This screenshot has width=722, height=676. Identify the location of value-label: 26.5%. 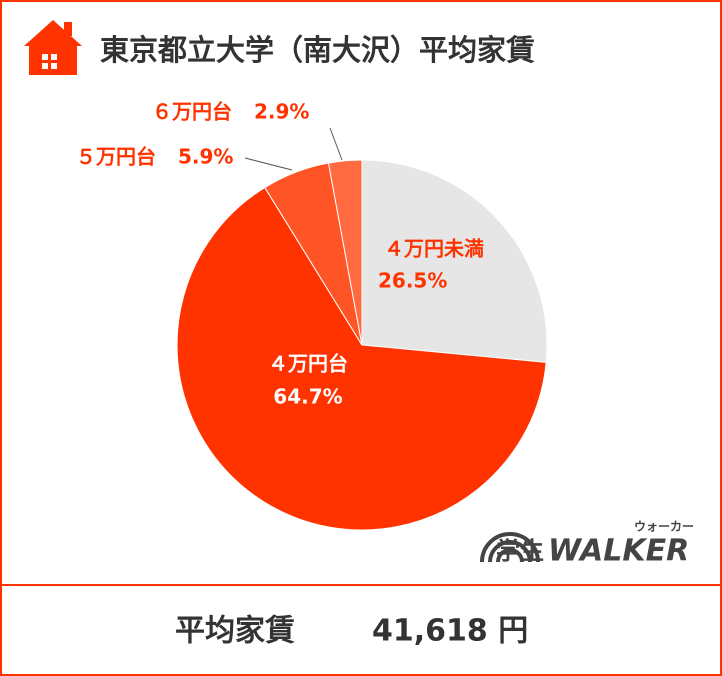
(412, 281).